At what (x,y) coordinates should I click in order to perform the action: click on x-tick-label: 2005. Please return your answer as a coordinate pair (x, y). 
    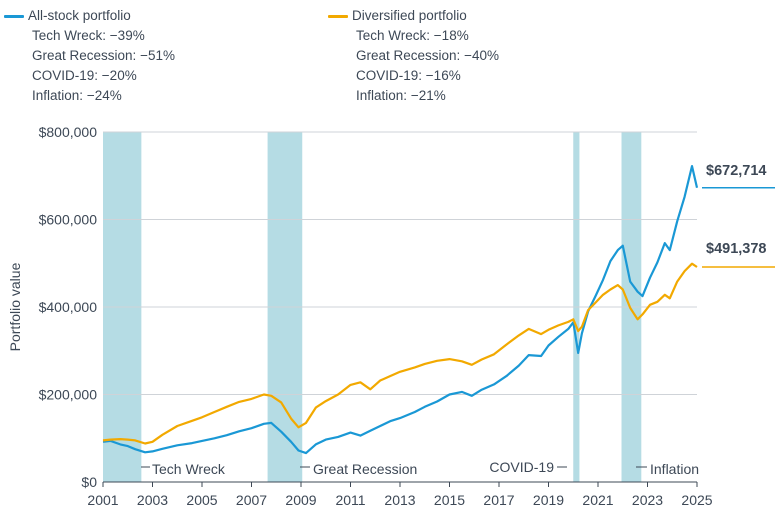
    Looking at the image, I should click on (201, 500).